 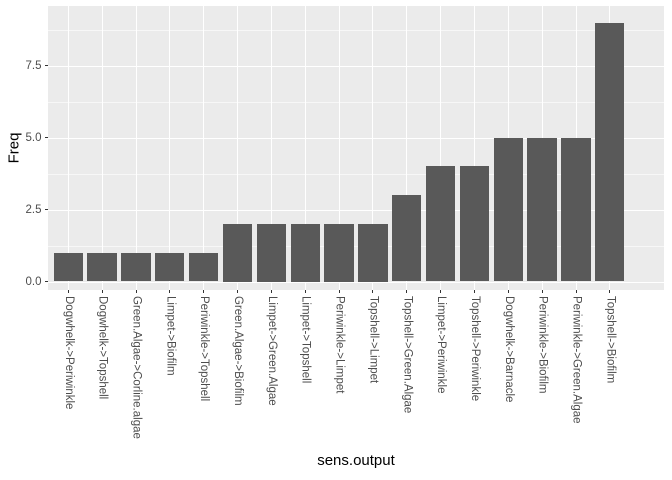 What do you see at coordinates (170, 336) in the screenshot?
I see `x-tick-label: Limpet->Biofilm` at bounding box center [170, 336].